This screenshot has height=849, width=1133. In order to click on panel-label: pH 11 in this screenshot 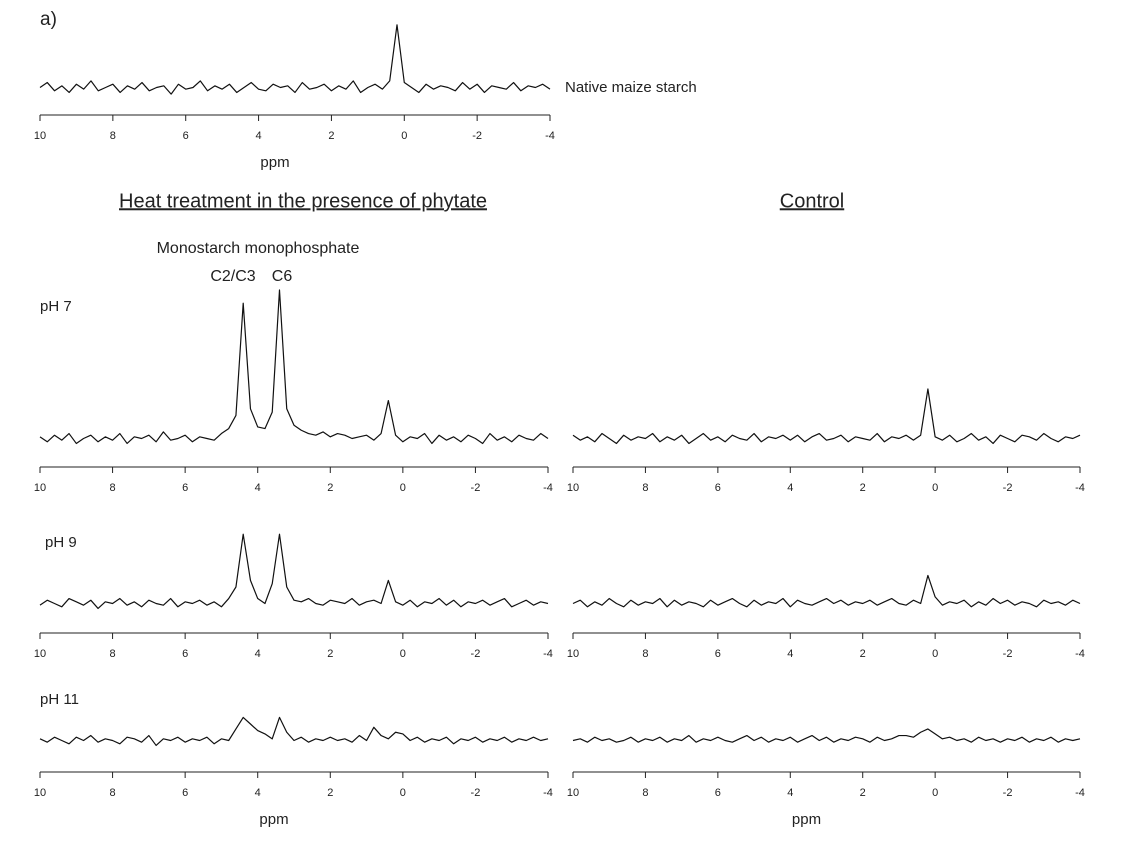, I will do `click(59, 699)`.